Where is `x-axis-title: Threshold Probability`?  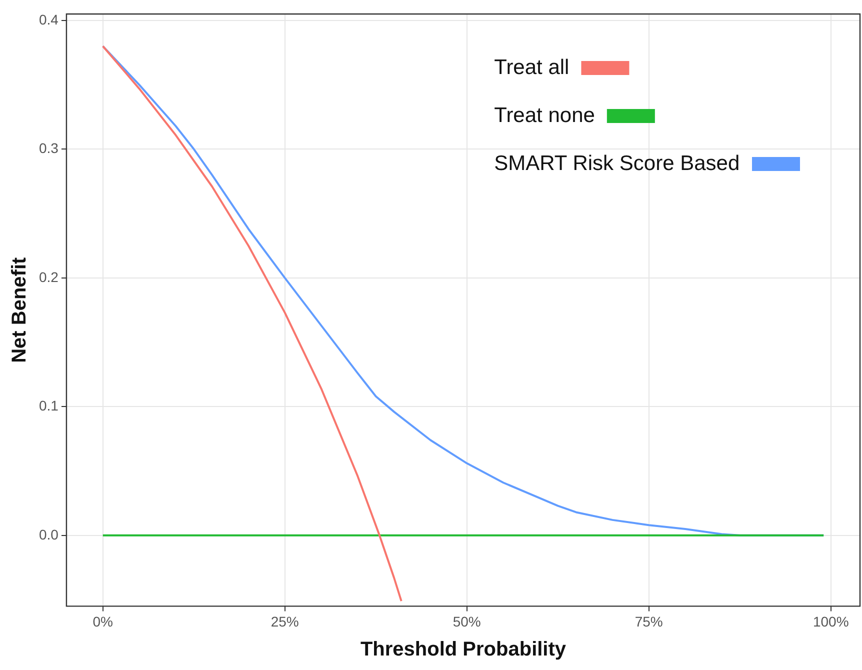 x-axis-title: Threshold Probability is located at coordinates (463, 649).